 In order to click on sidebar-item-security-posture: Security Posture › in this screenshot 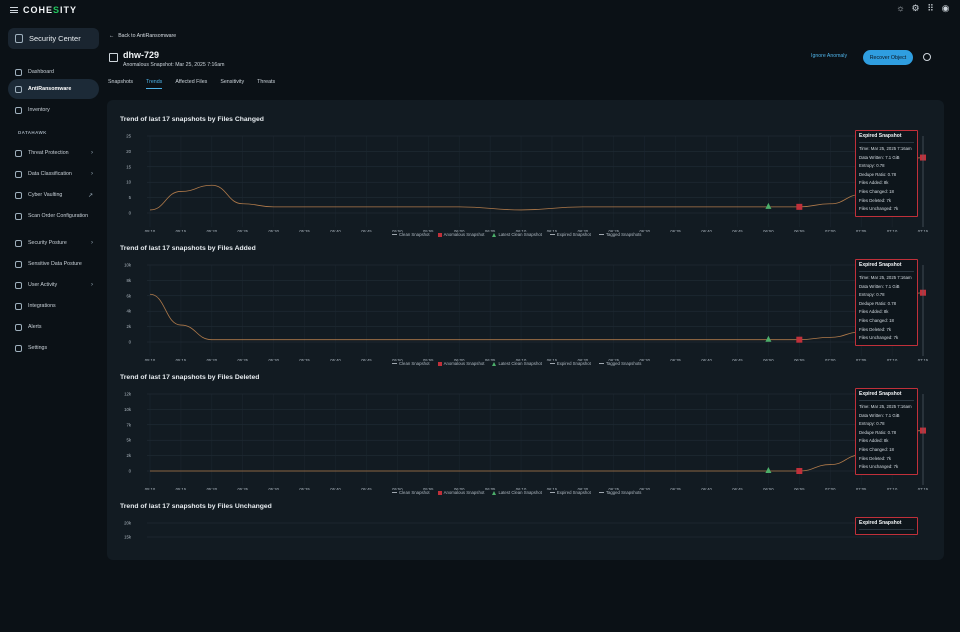, I will do `click(53, 243)`.